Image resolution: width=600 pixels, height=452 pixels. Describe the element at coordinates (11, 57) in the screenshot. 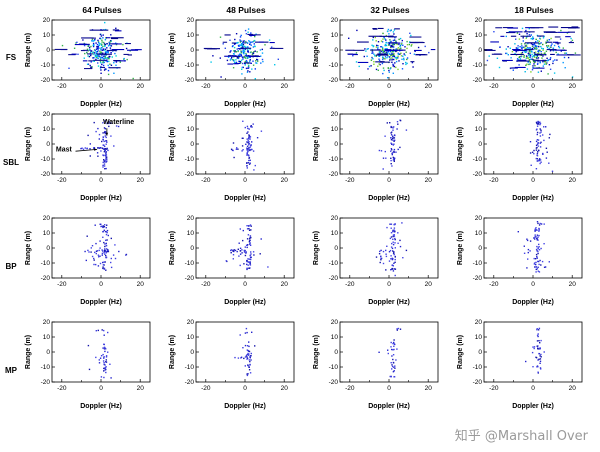

I see `row-label-fs: FS` at that location.